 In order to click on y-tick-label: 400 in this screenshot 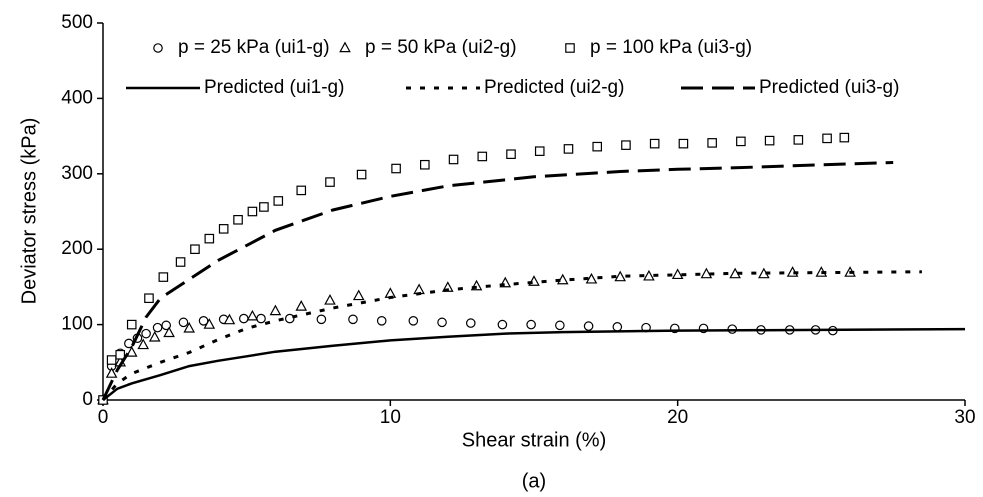, I will do `click(77, 97)`.